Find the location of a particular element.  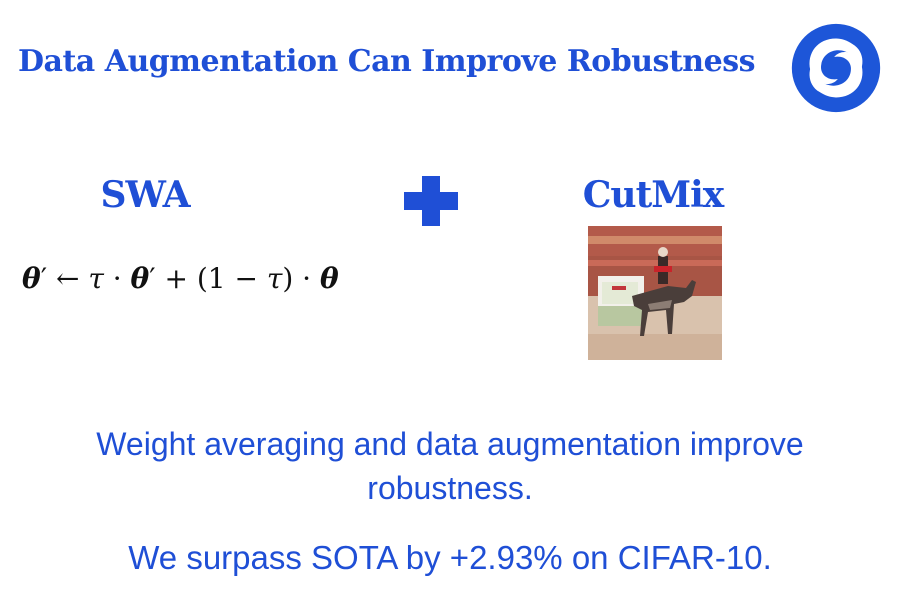

plus-icon is located at coordinates (431, 201).